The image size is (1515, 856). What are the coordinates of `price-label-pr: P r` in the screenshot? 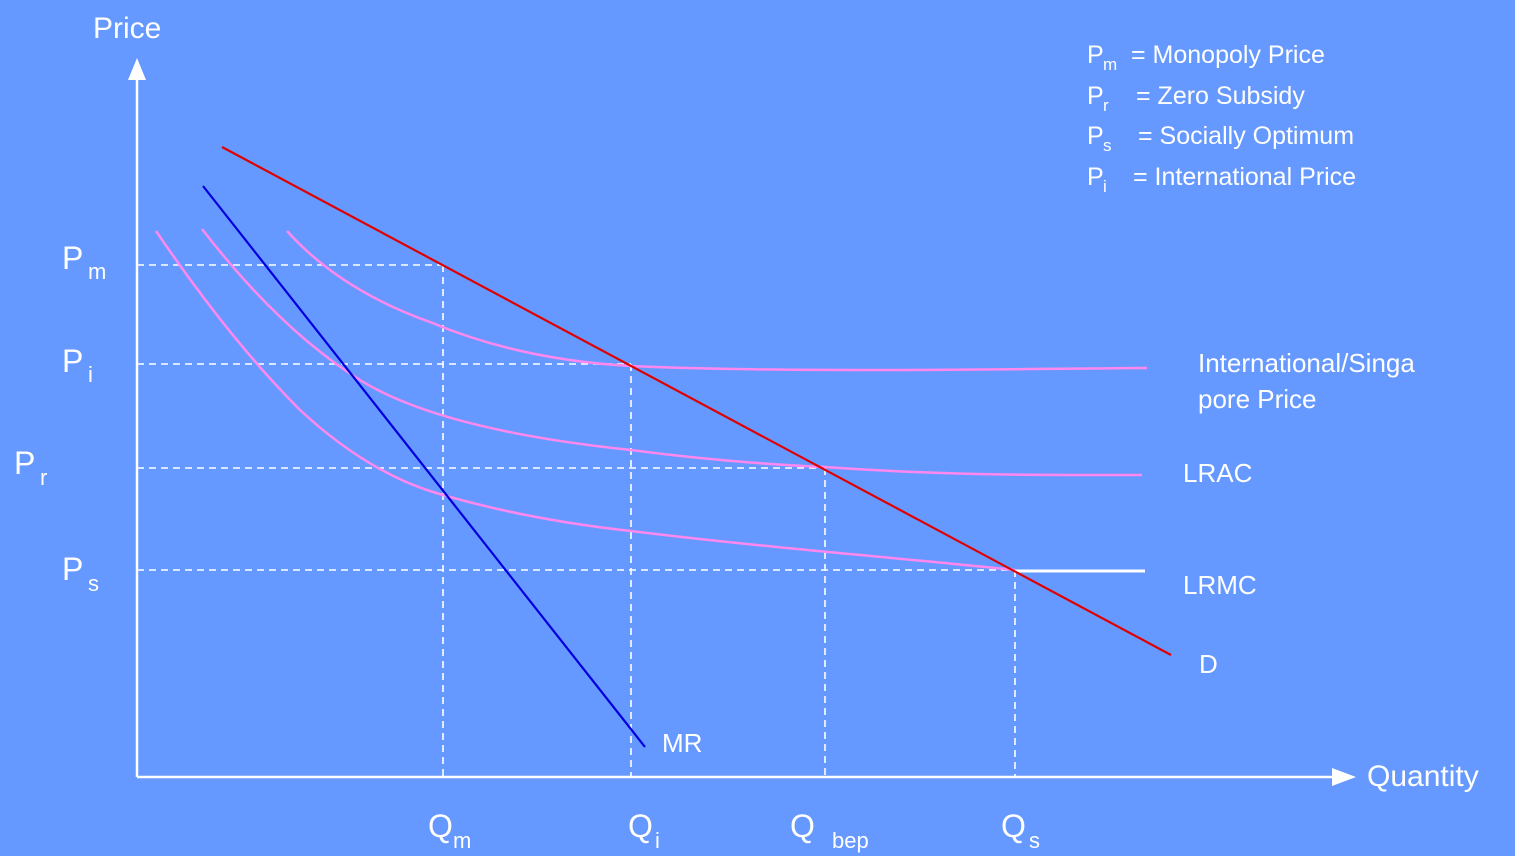 It's located at (30, 467).